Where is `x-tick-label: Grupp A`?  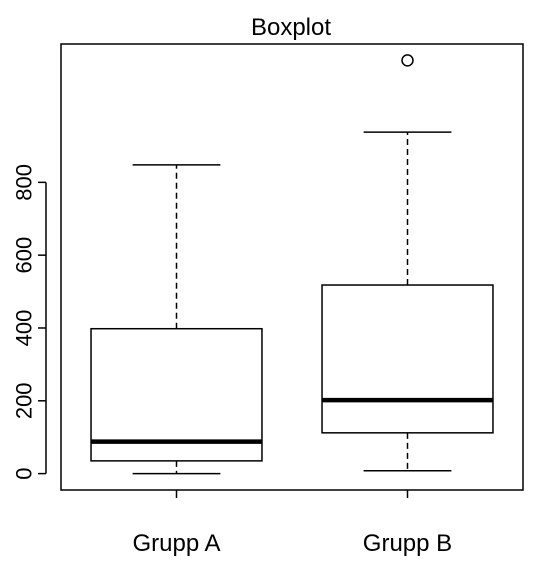
x-tick-label: Grupp A is located at coordinates (176, 543).